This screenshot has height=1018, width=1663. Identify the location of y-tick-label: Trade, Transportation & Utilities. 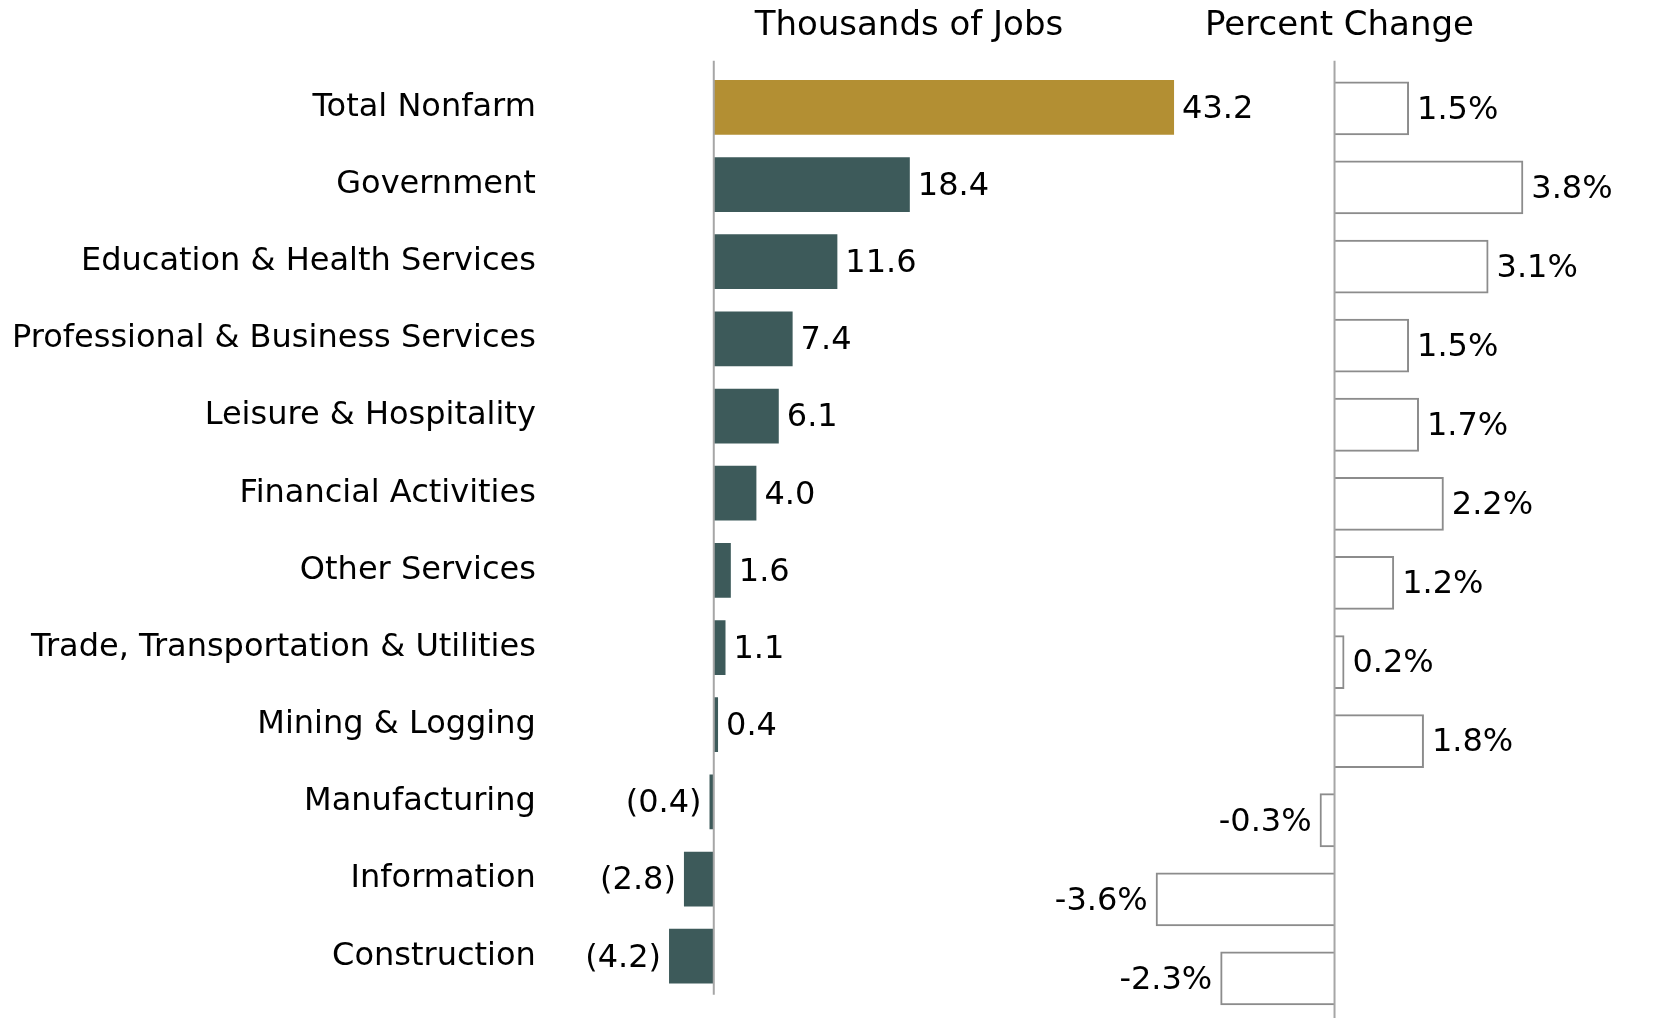
(283, 644).